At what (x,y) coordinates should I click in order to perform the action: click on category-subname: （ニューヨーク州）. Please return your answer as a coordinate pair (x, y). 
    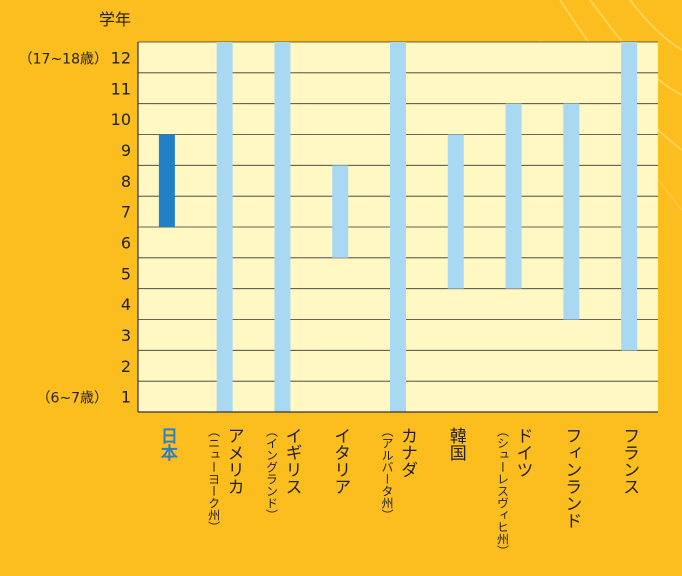
    Looking at the image, I should click on (214, 479).